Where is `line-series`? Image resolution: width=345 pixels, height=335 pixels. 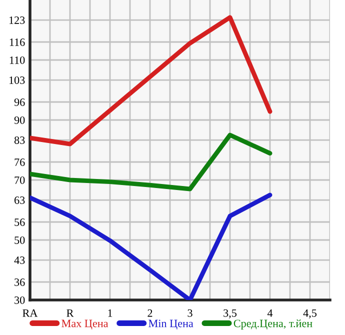 line-series is located at coordinates (151, 162).